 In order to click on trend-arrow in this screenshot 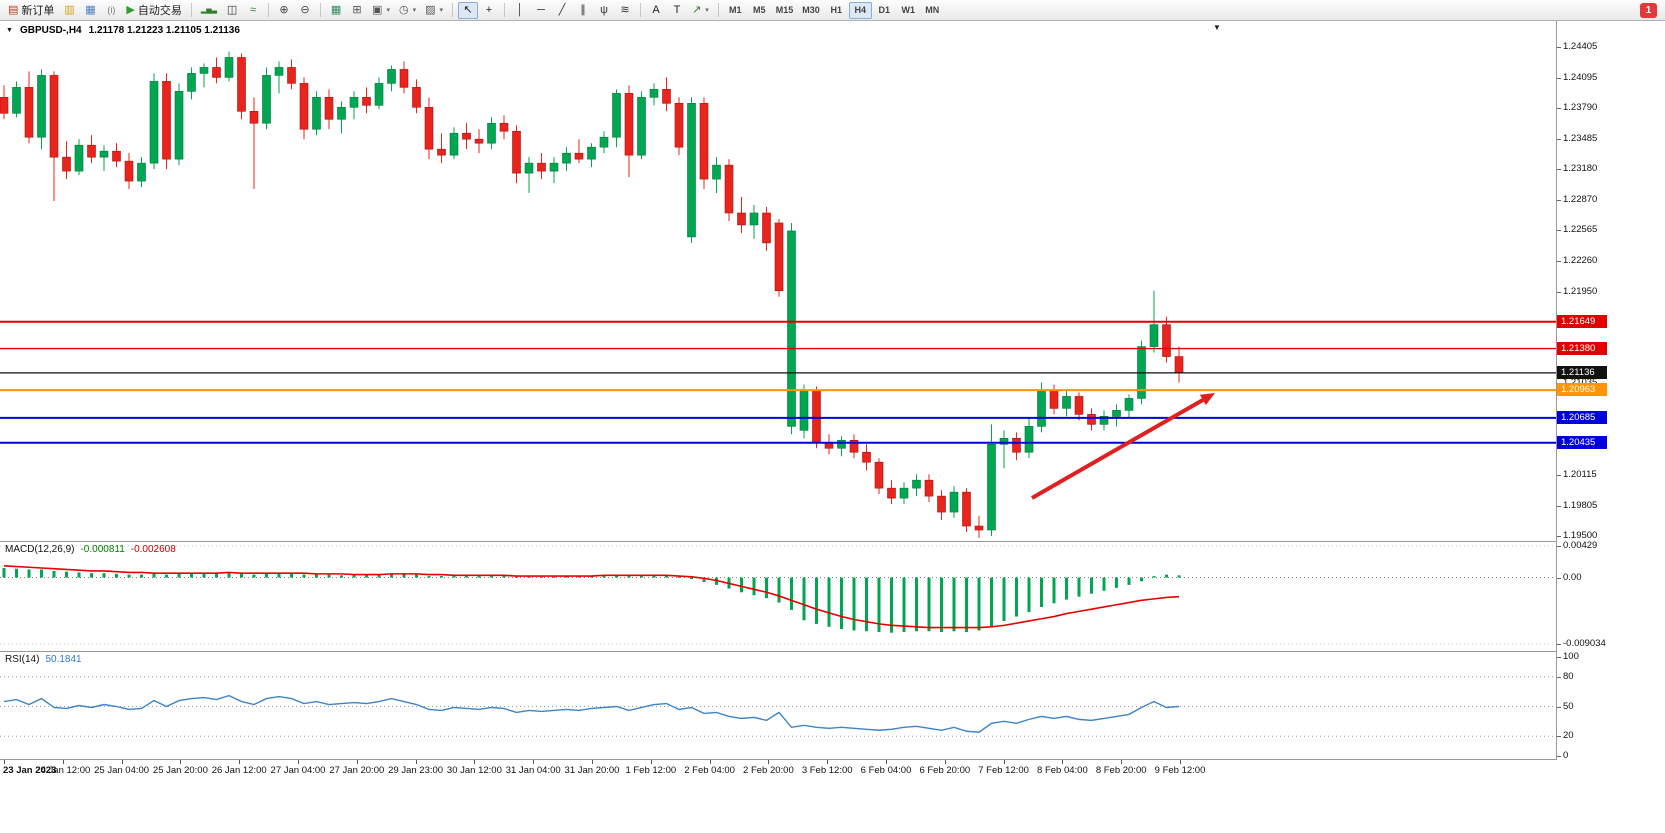, I will do `click(1123, 446)`.